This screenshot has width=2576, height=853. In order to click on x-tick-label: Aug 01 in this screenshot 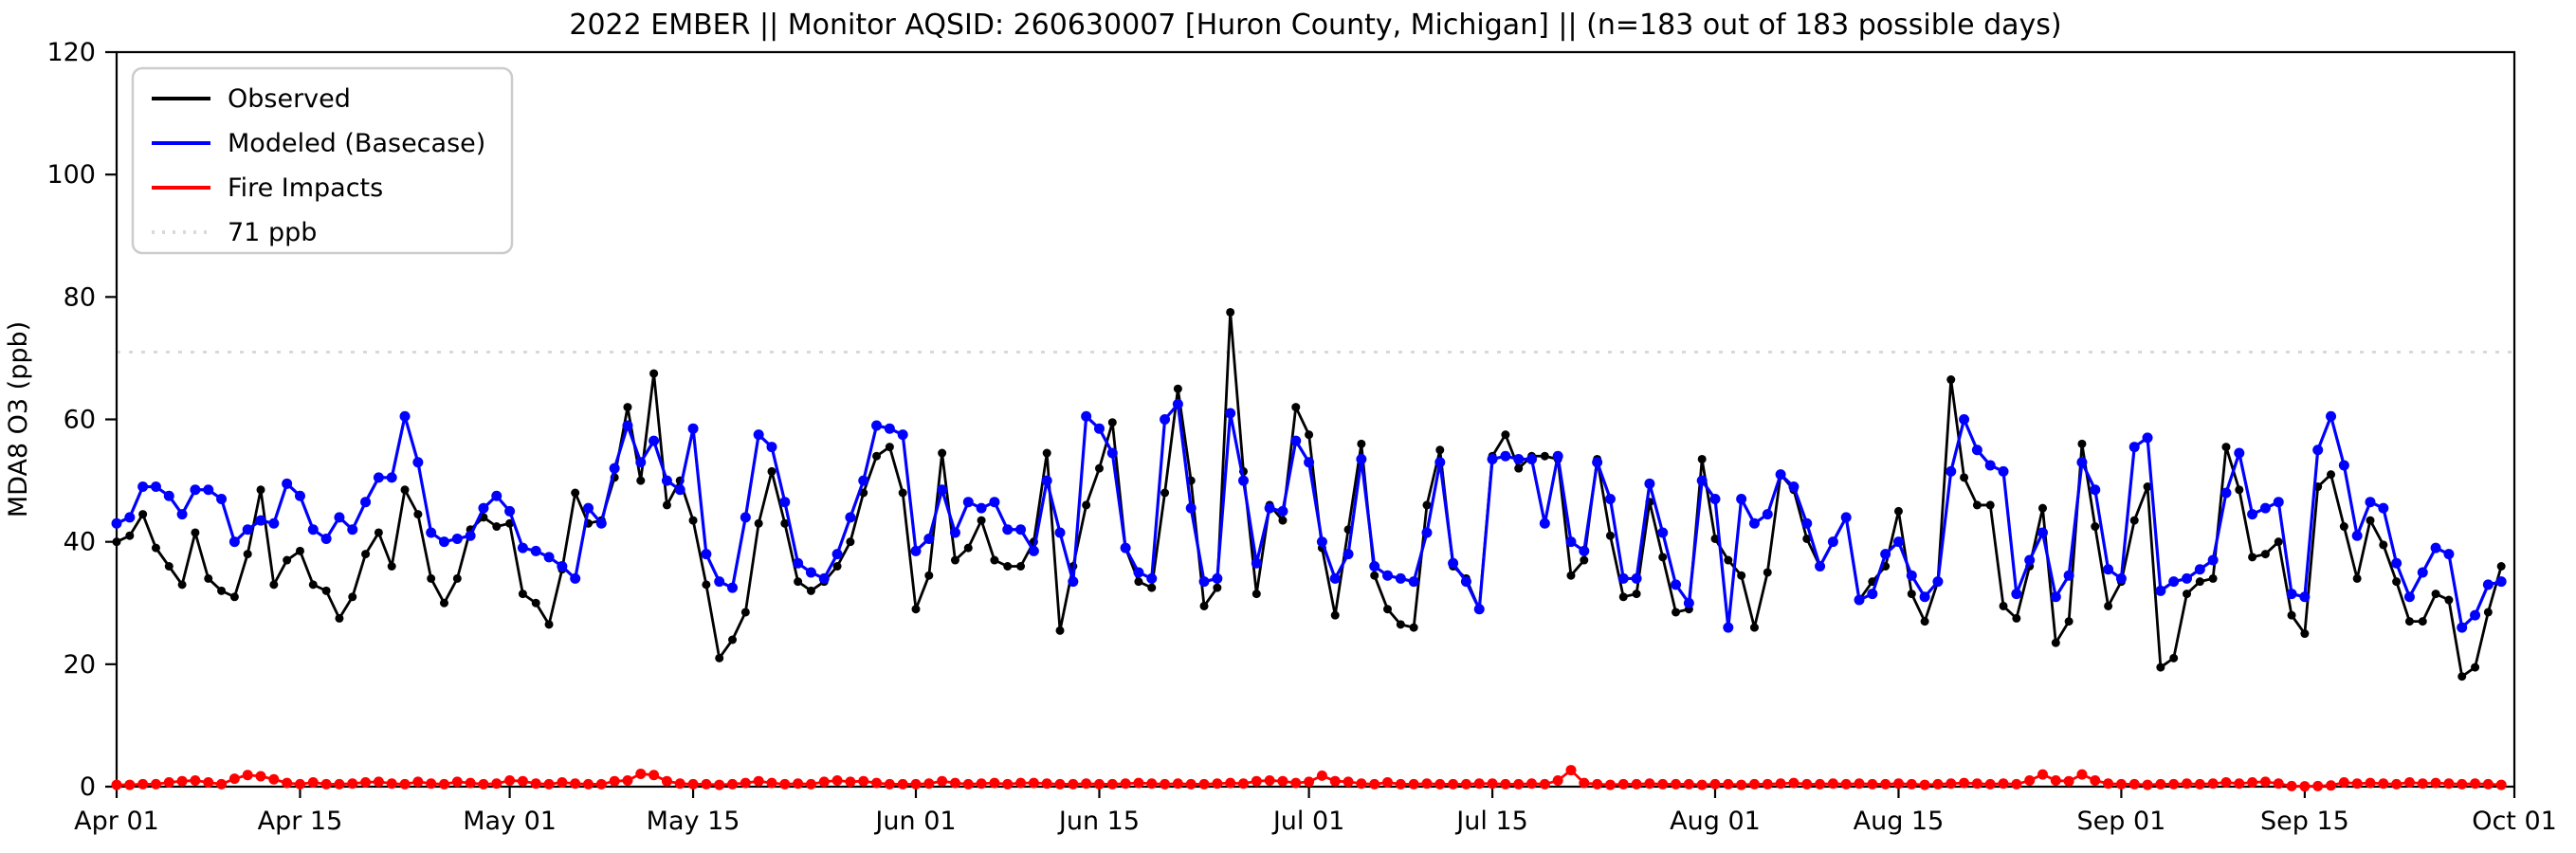, I will do `click(1715, 821)`.